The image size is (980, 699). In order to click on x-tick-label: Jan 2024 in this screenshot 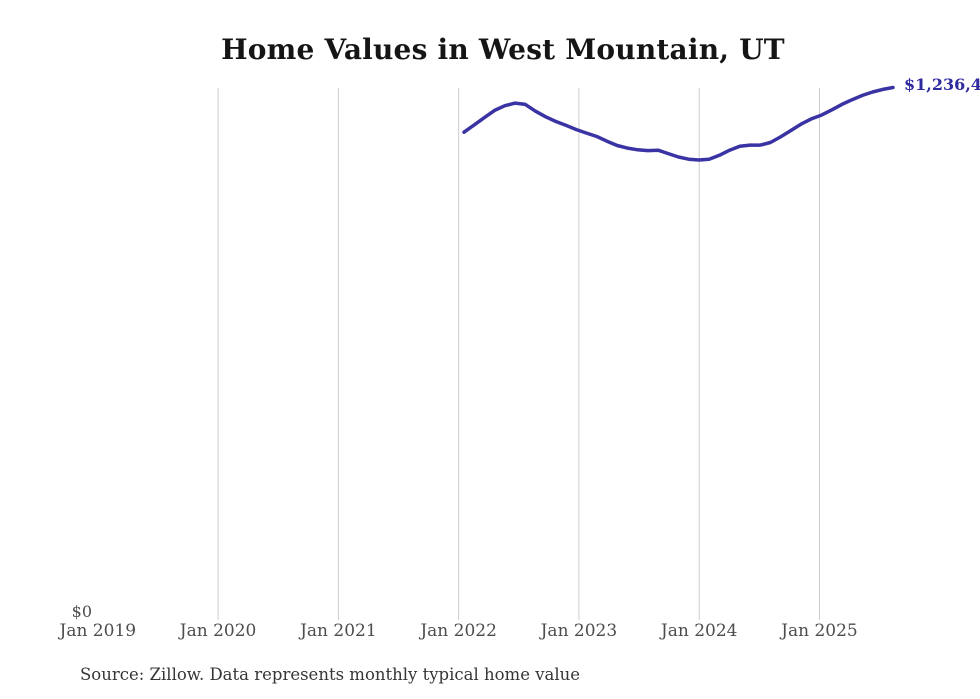, I will do `click(699, 631)`.